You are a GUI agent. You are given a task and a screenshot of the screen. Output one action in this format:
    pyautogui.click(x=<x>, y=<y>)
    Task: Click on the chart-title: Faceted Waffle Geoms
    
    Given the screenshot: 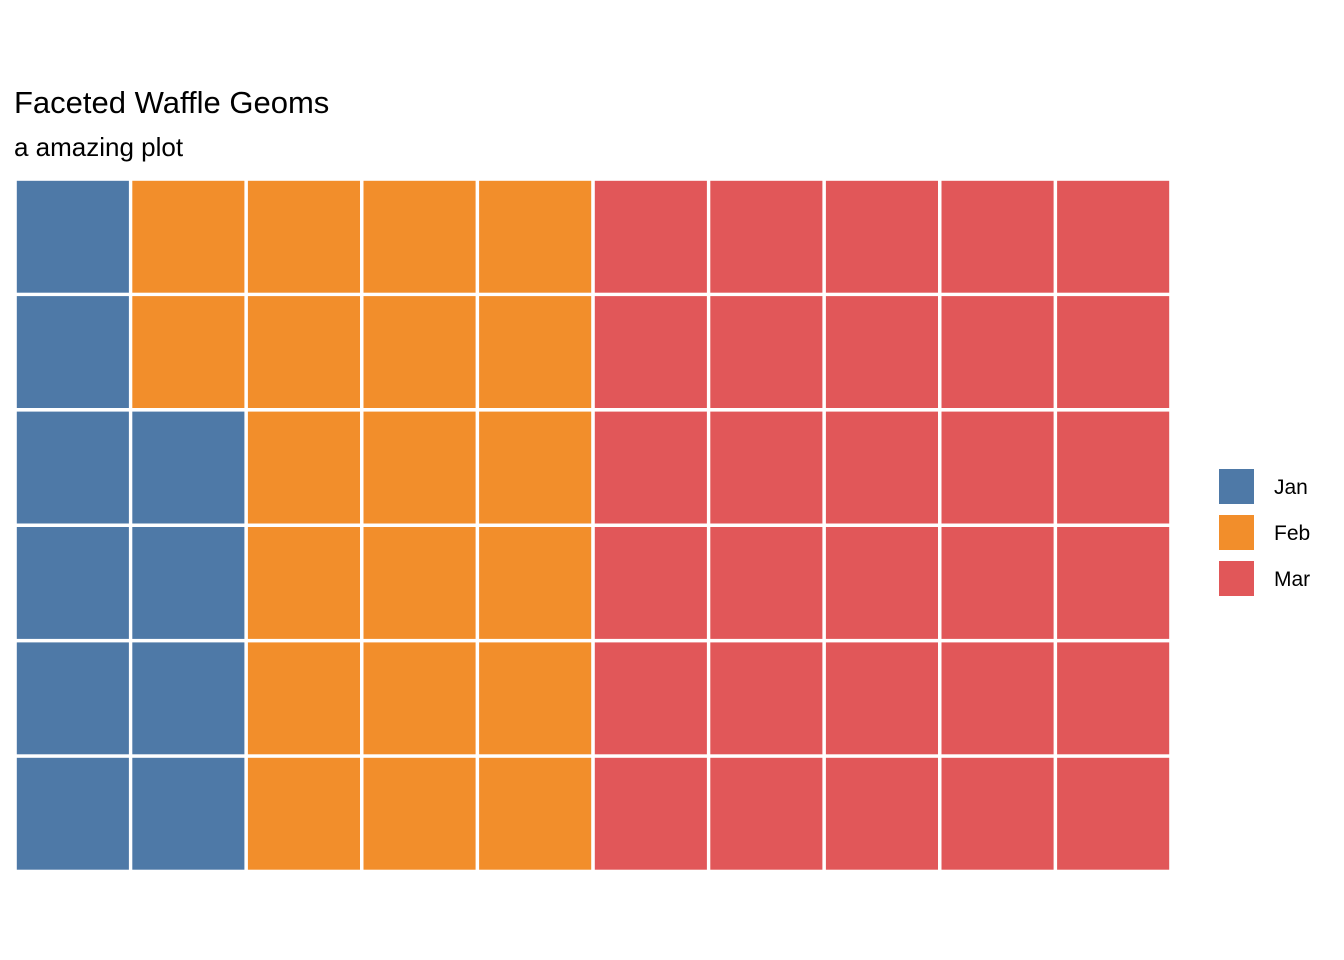 What is the action you would take?
    pyautogui.click(x=172, y=102)
    